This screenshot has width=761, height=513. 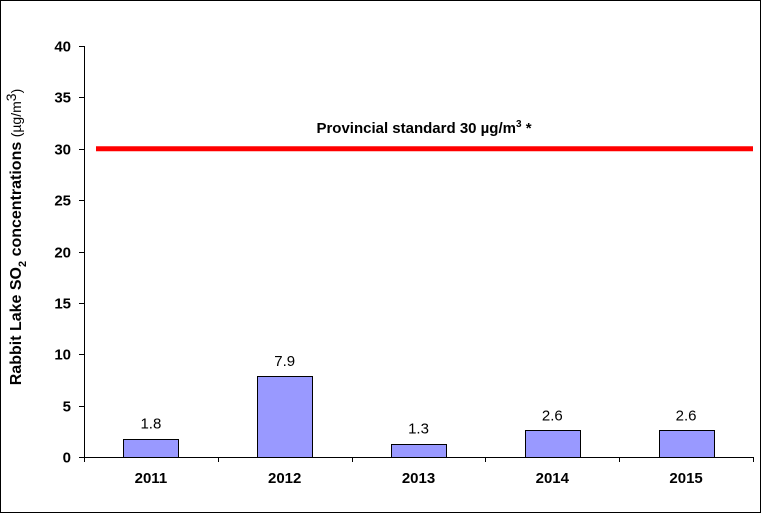 What do you see at coordinates (527, 128) in the screenshot?
I see `provincial-standard-asterisk: *` at bounding box center [527, 128].